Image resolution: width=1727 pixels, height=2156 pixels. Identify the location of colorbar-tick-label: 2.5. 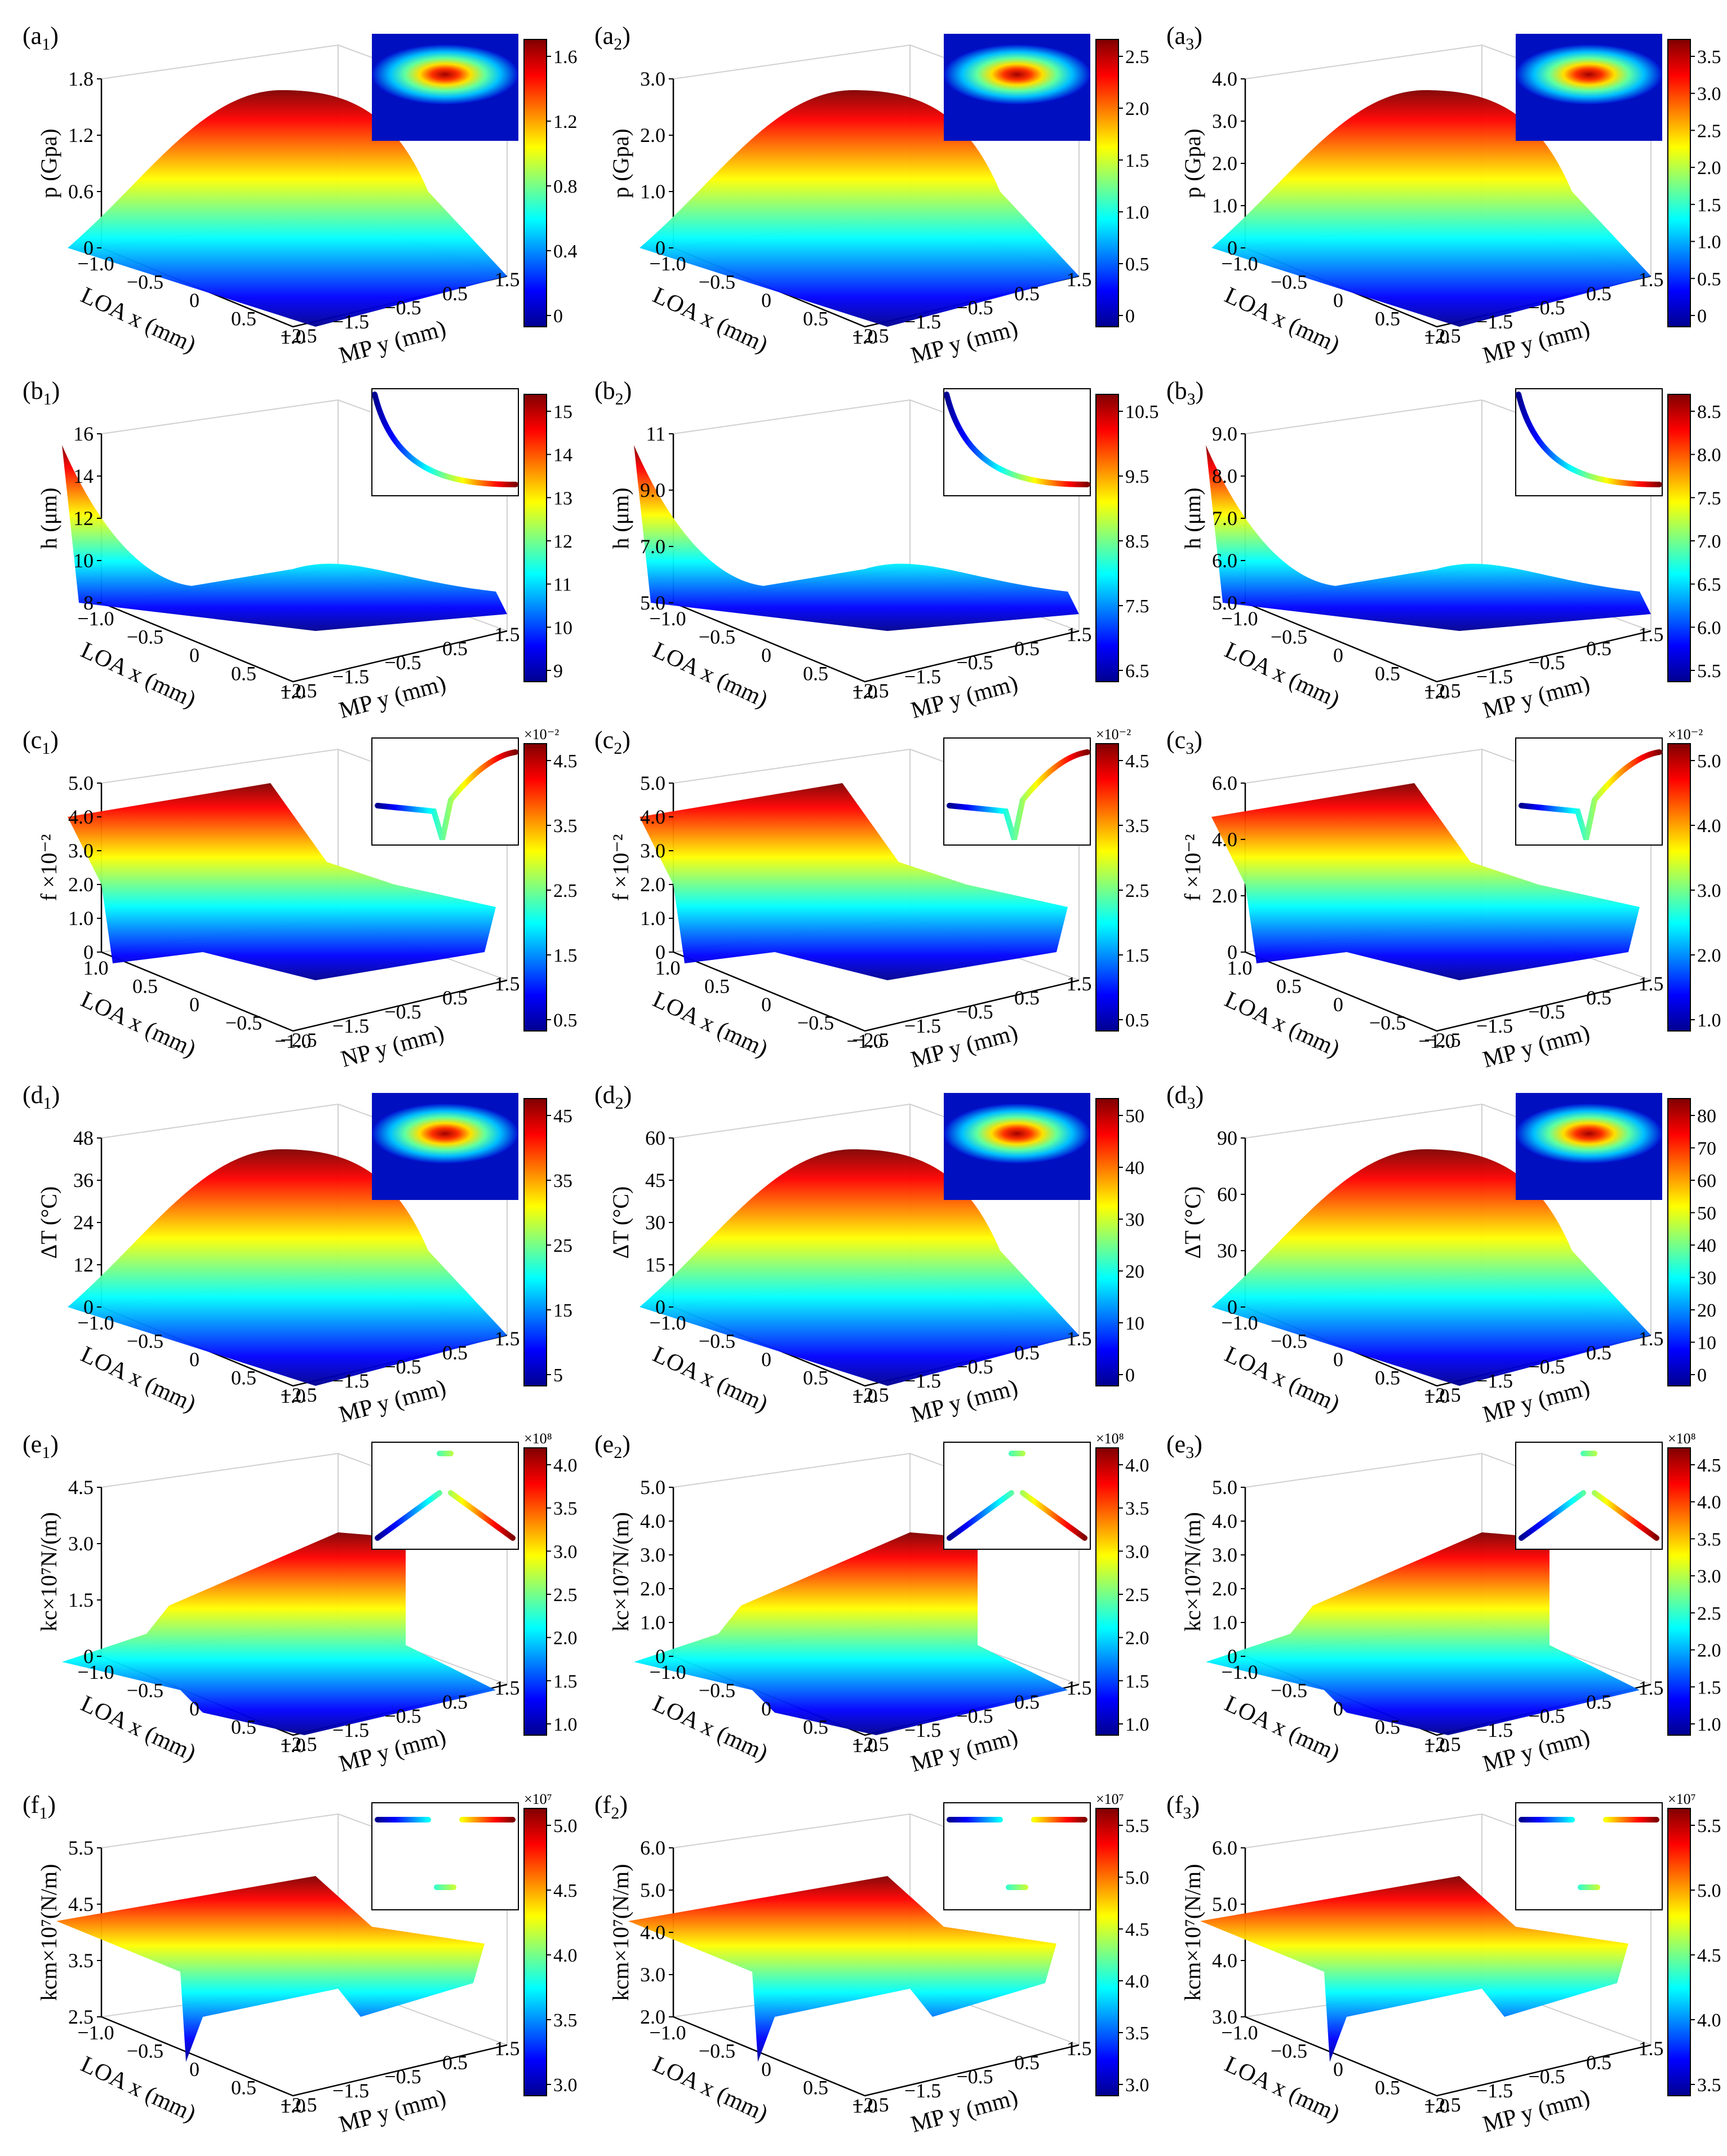
(1137, 57).